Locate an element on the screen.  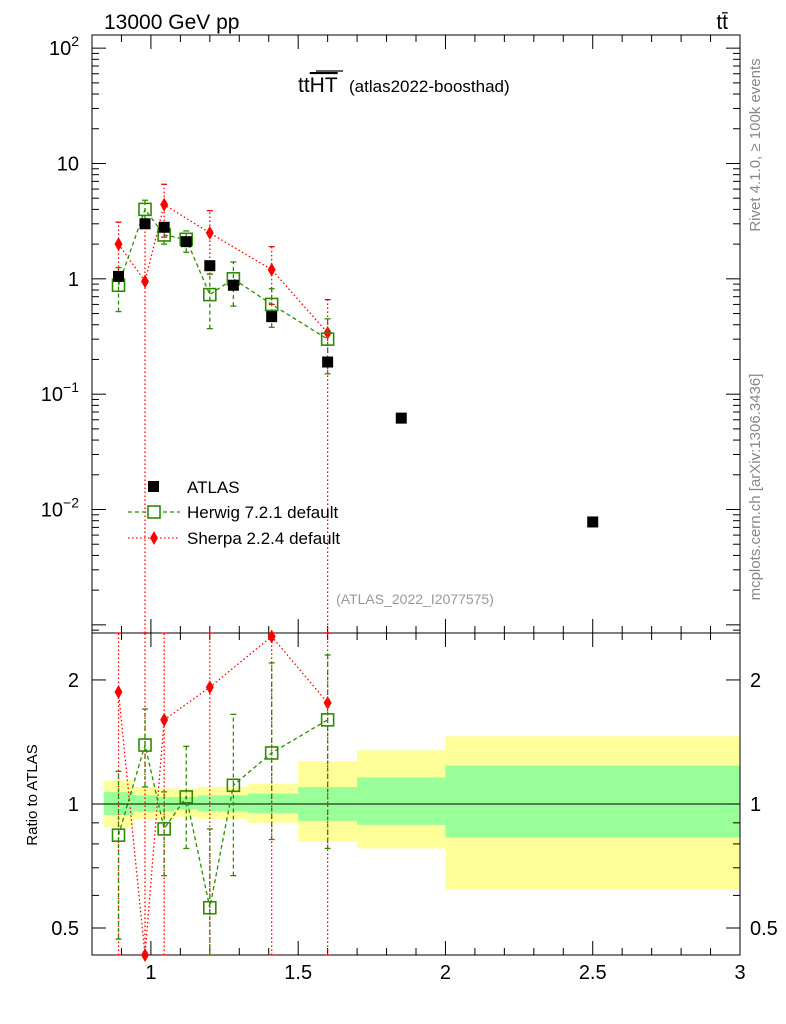
legend-herwig-label: Herwig 7.2.1 default is located at coordinates (262, 512).